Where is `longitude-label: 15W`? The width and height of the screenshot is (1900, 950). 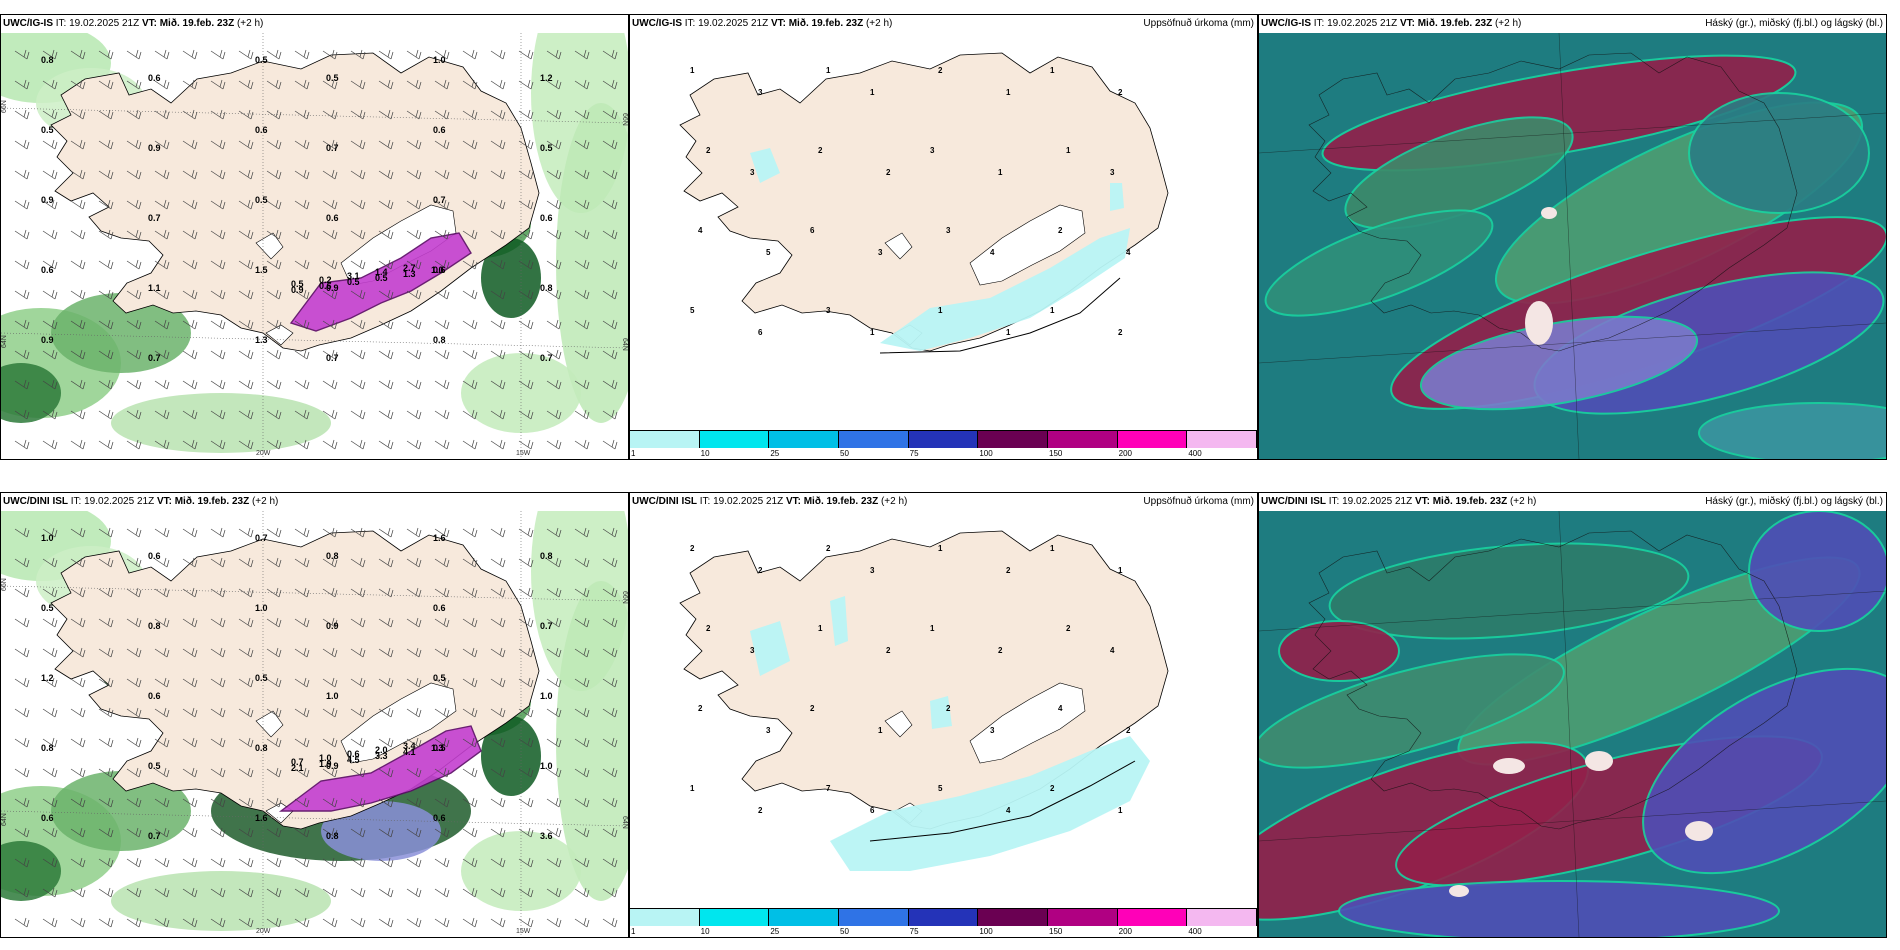 longitude-label: 15W is located at coordinates (523, 453).